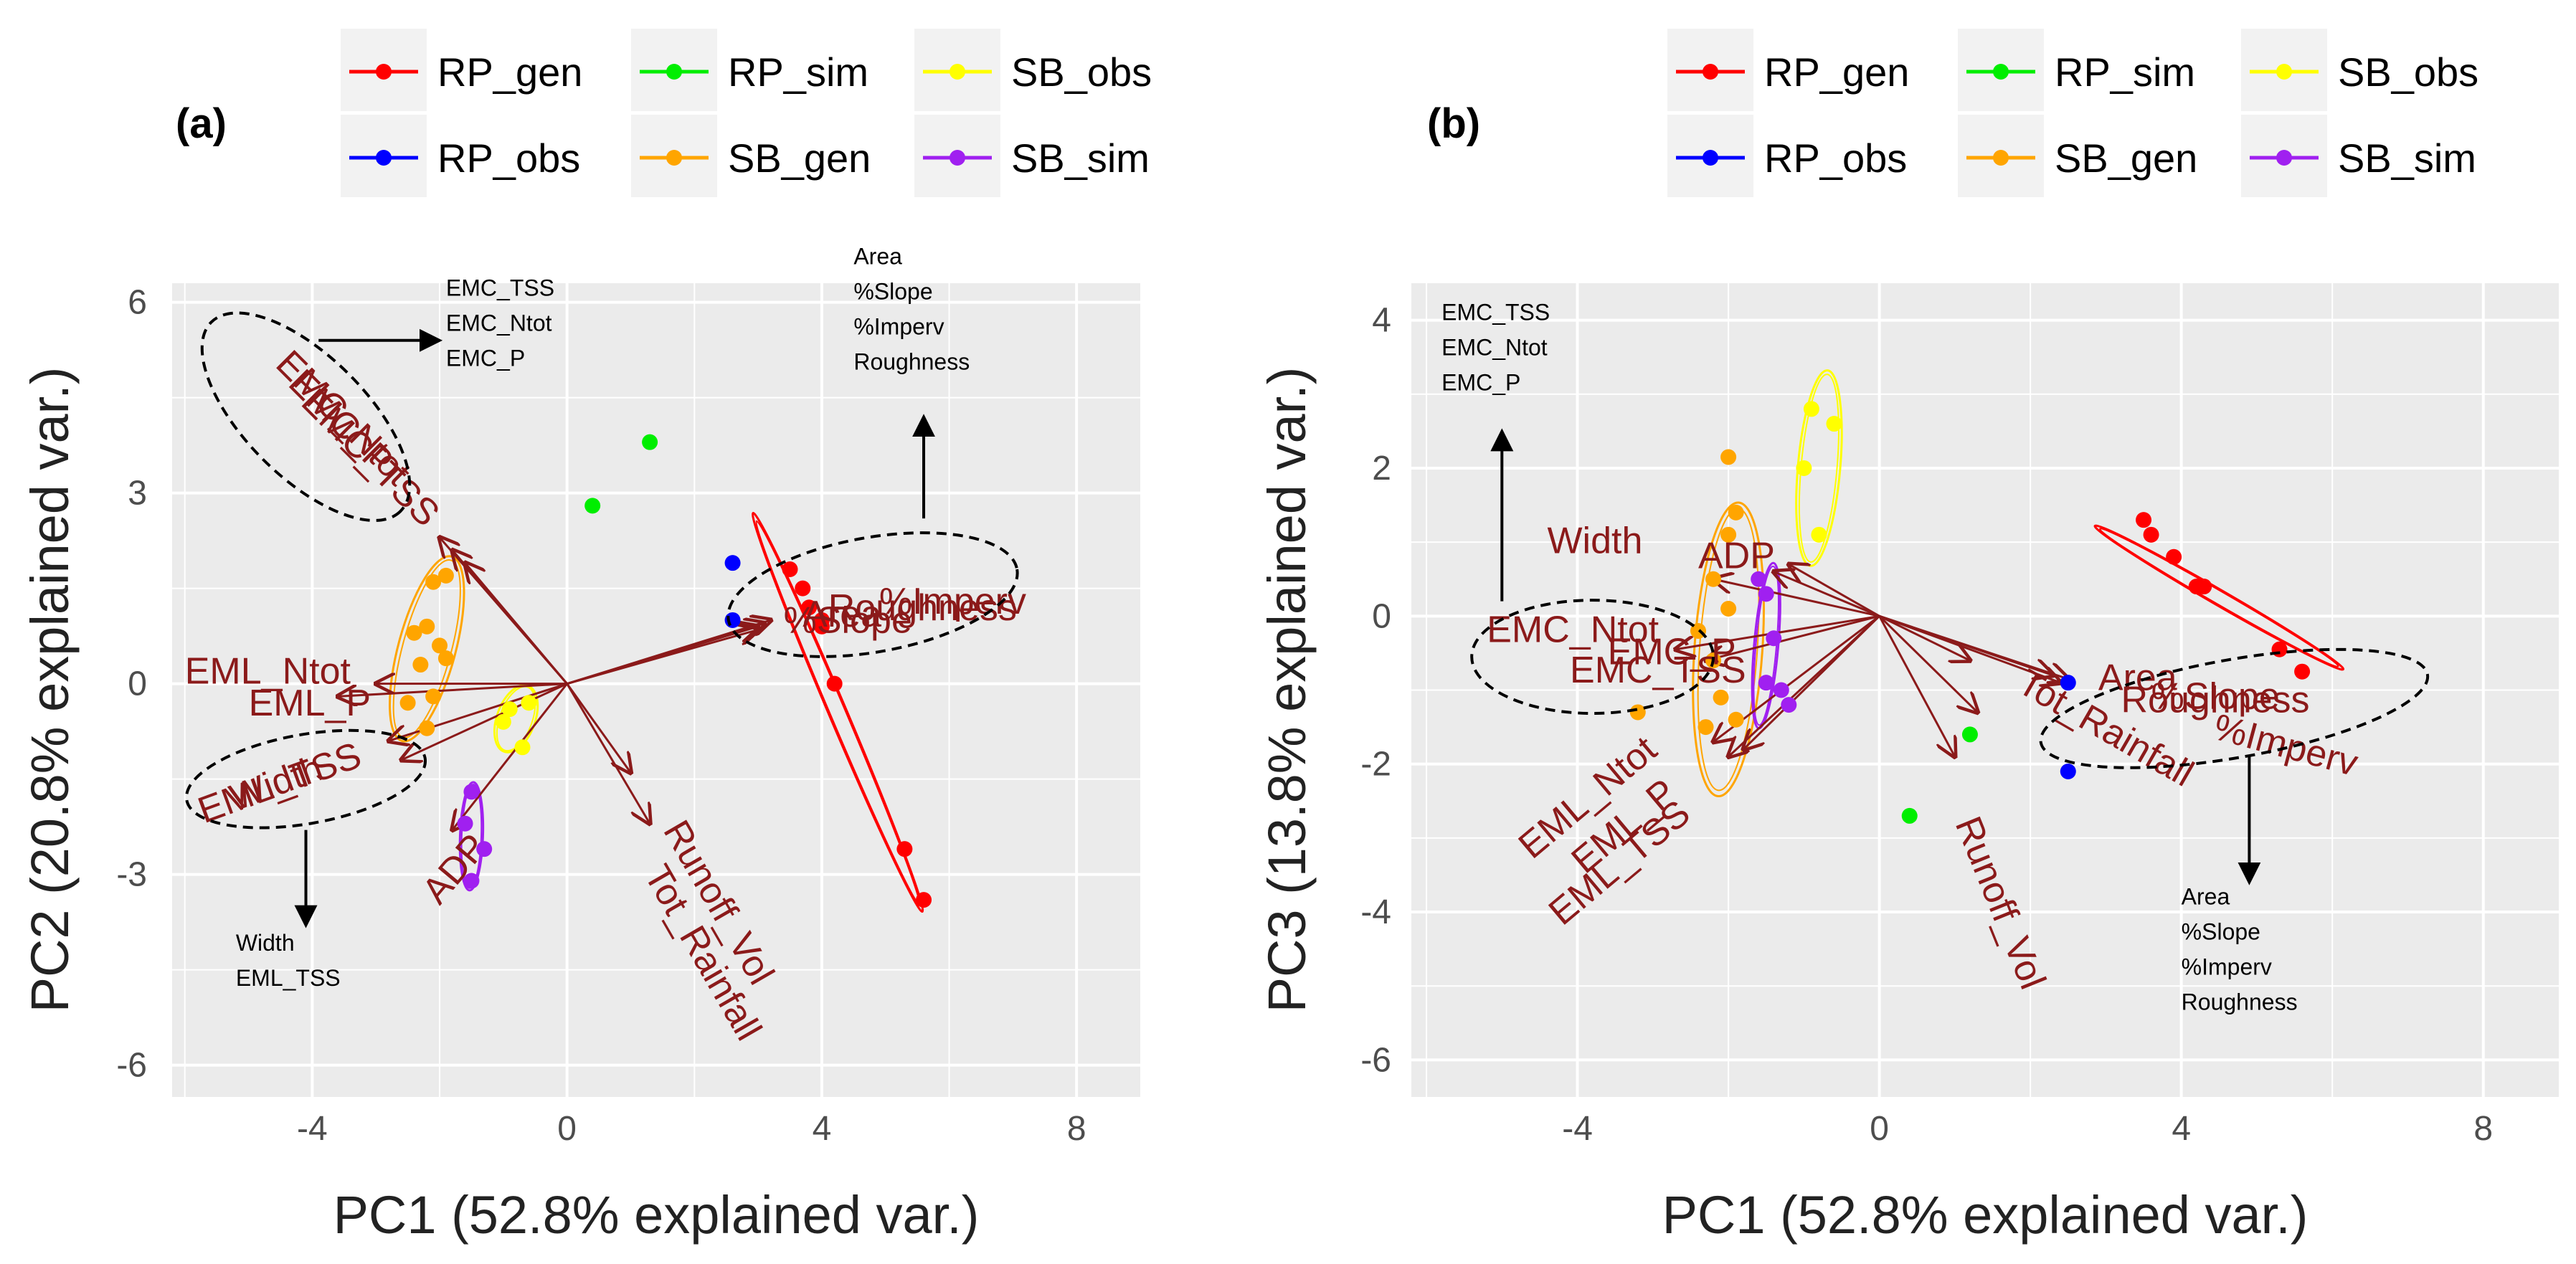 The height and width of the screenshot is (1264, 2576). What do you see at coordinates (1375, 765) in the screenshot?
I see `y-tick-label: -2` at bounding box center [1375, 765].